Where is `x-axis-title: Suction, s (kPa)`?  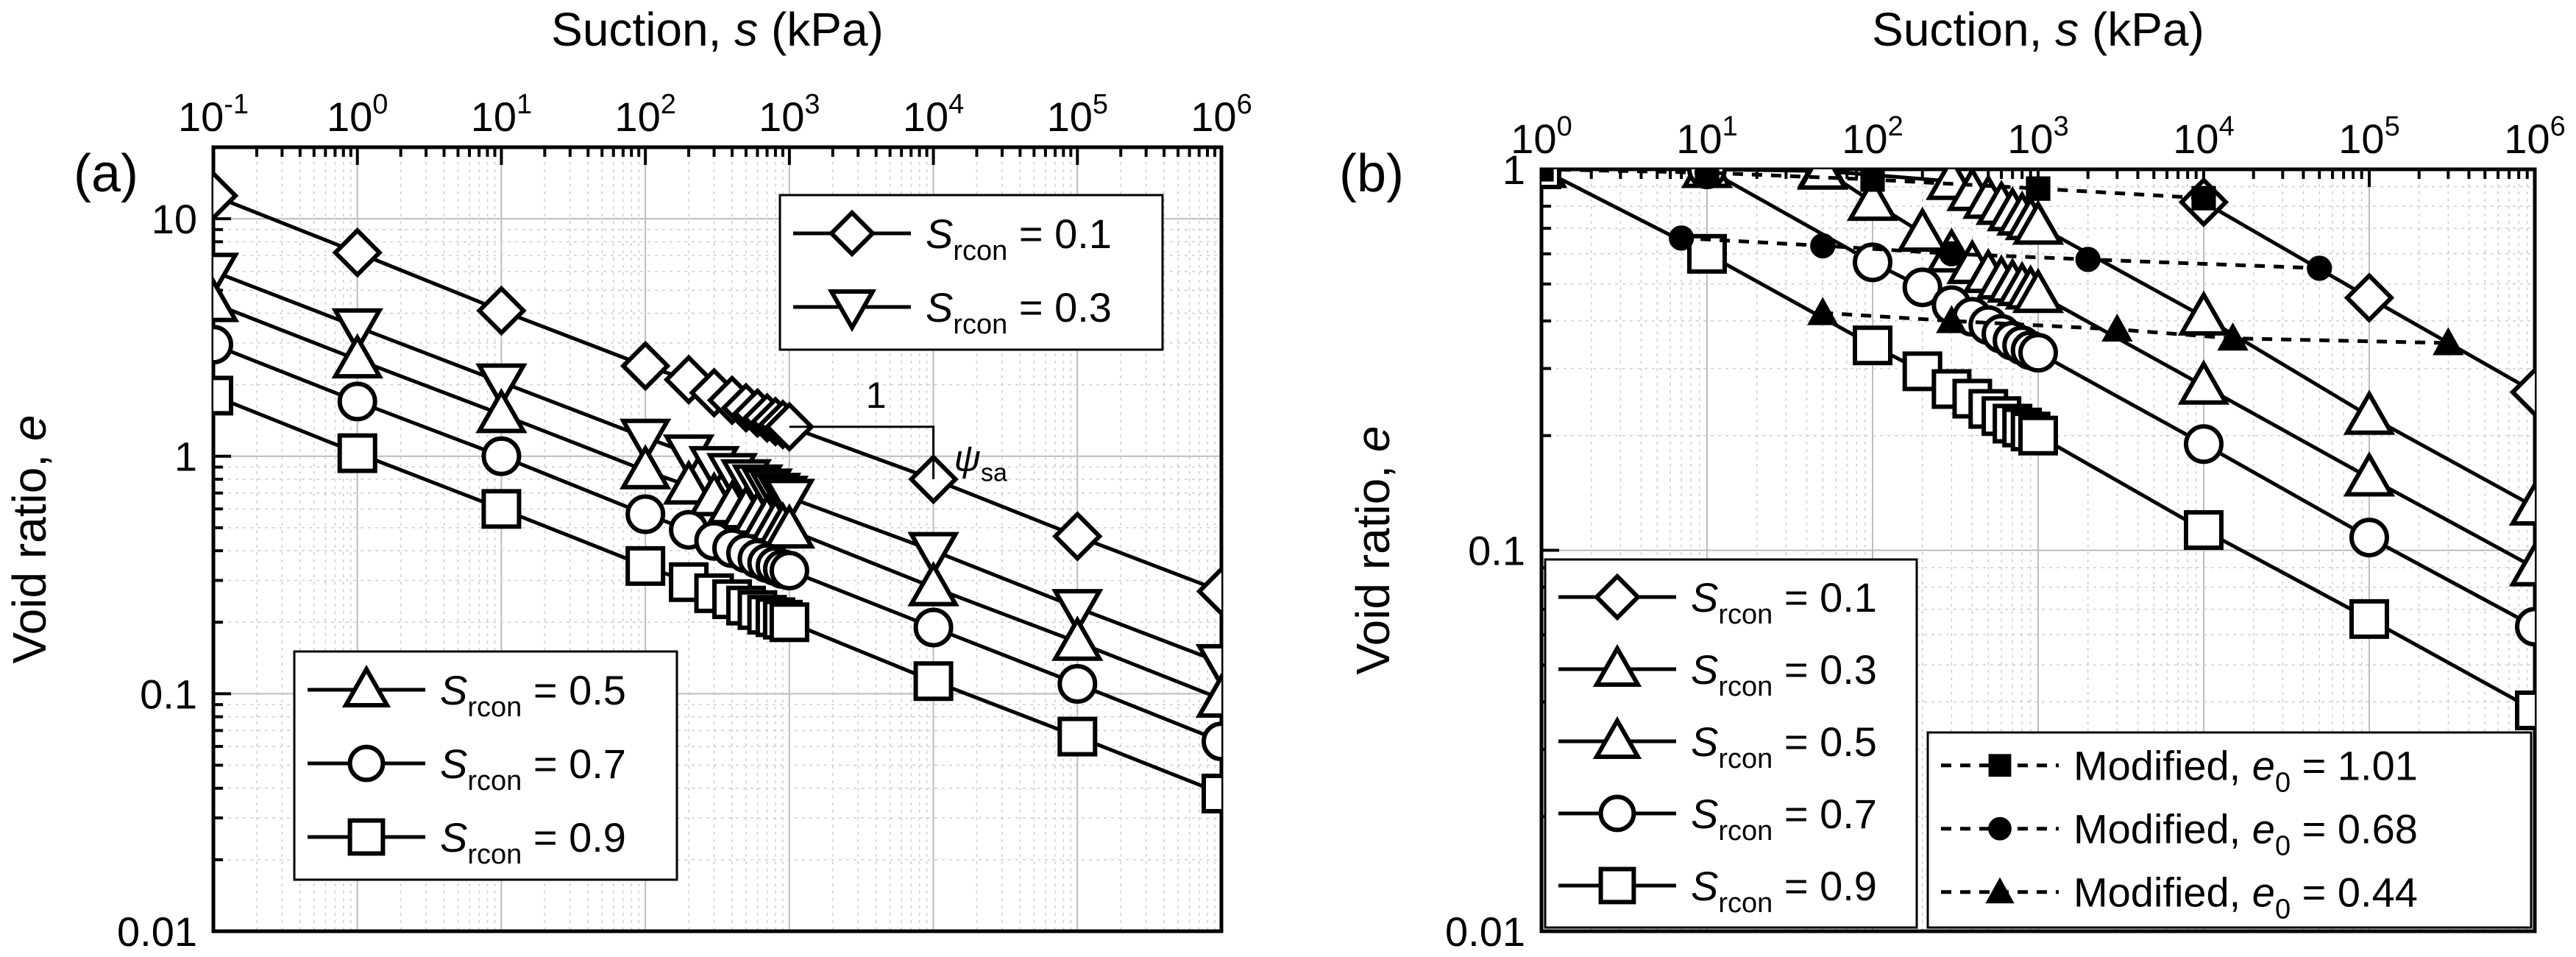
x-axis-title: Suction, s (kPa) is located at coordinates (717, 29).